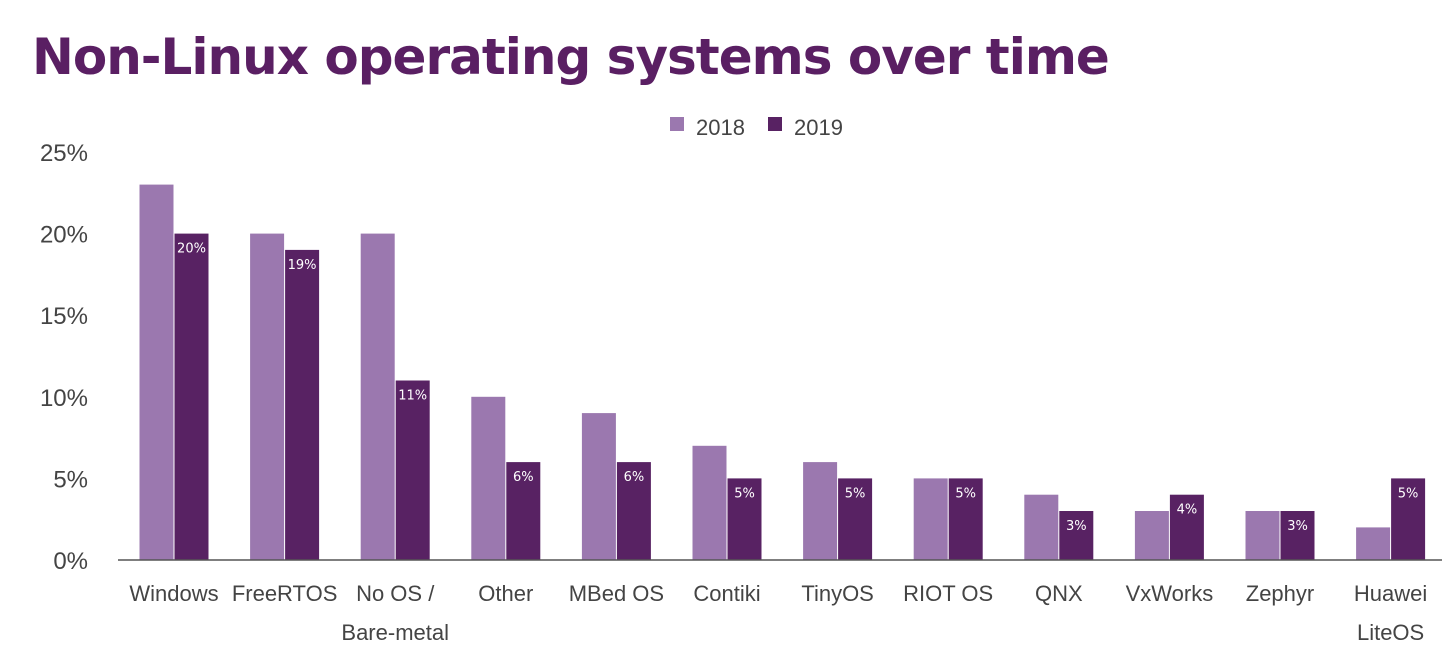 This screenshot has width=1451, height=672. I want to click on x-tick-label: MBed OS, so click(616, 593).